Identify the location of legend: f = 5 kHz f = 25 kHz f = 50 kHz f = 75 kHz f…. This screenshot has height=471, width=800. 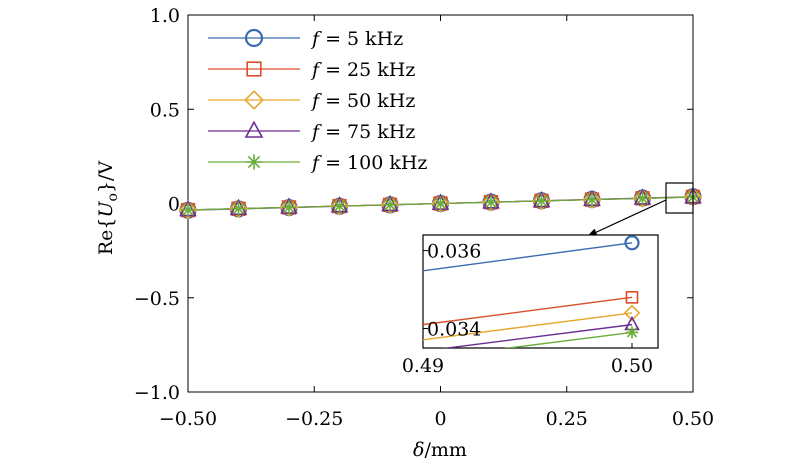
(317, 101).